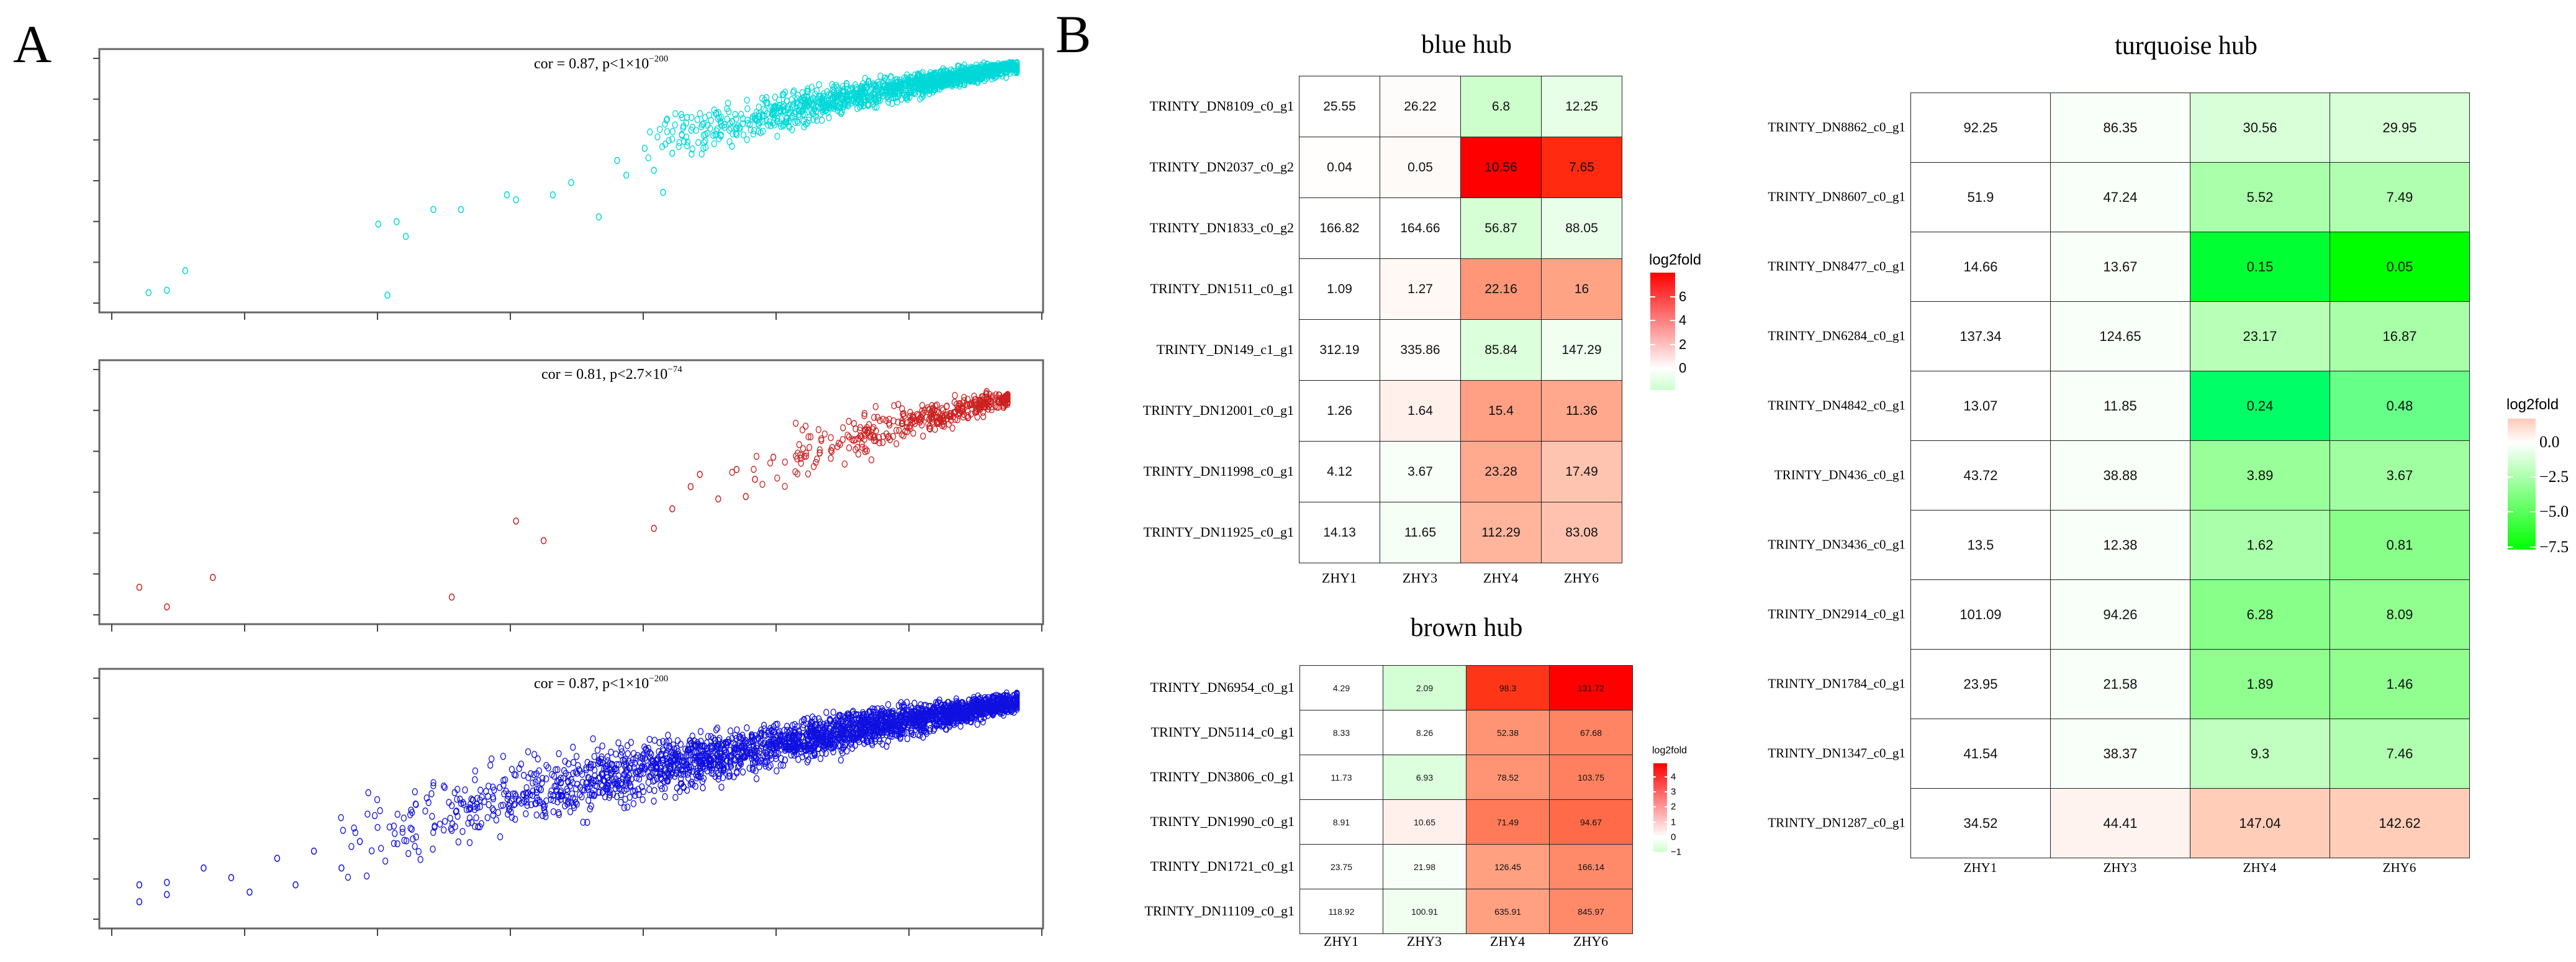 This screenshot has width=2576, height=962. I want to click on heatmap-cell: 86.35, so click(2120, 128).